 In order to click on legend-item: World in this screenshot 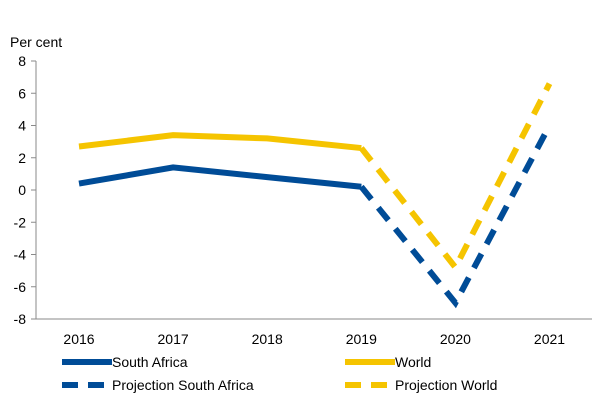, I will do `click(388, 362)`.